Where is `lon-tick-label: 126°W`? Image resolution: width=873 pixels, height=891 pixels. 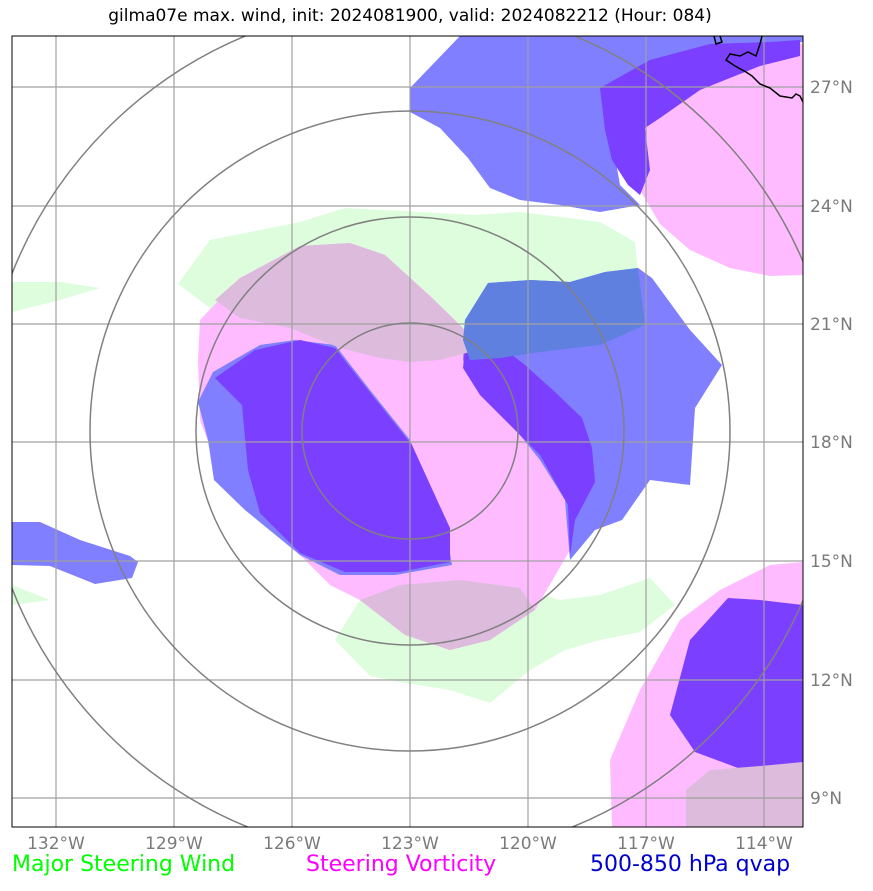
lon-tick-label: 126°W is located at coordinates (292, 844).